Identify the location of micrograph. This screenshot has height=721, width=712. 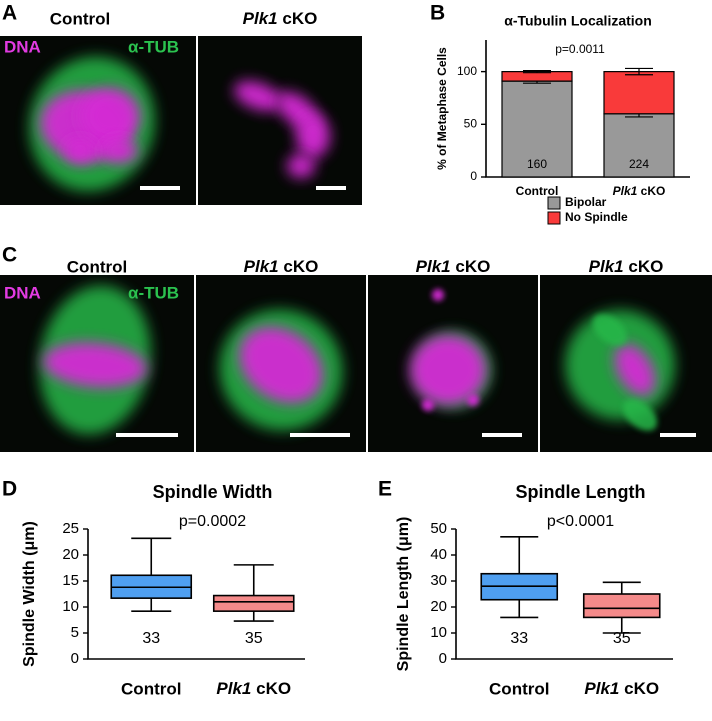
(280, 120).